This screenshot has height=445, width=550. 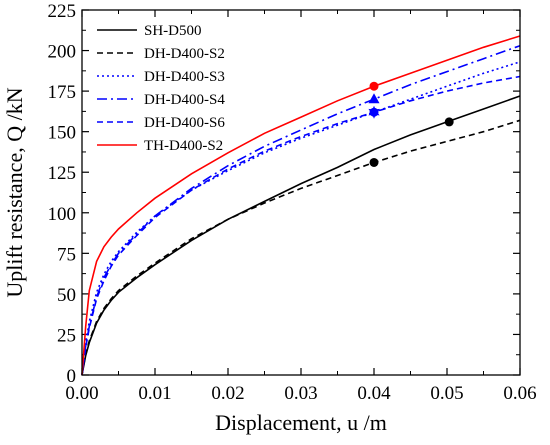 I want to click on x-tick-label: 0.03, so click(x=300, y=393).